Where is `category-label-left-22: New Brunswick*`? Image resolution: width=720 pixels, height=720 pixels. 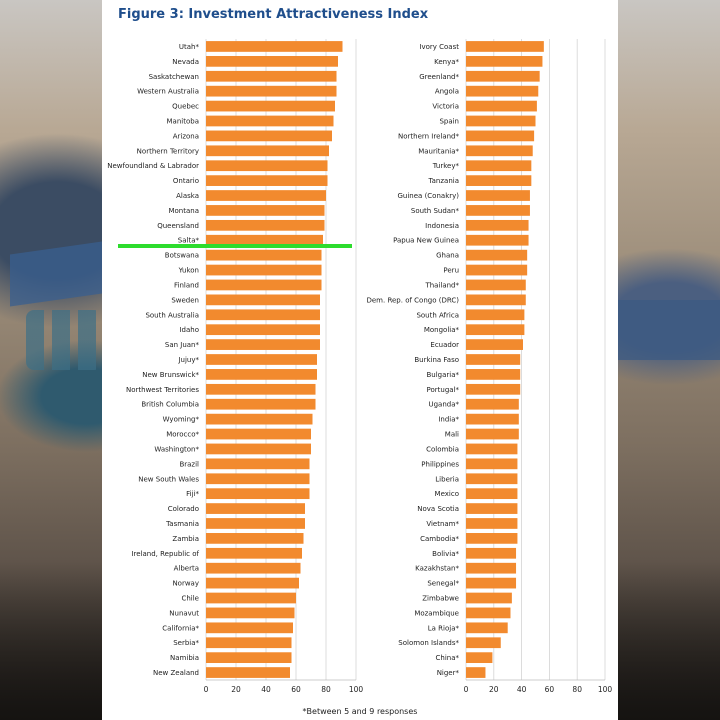 category-label-left-22: New Brunswick* is located at coordinates (170, 375).